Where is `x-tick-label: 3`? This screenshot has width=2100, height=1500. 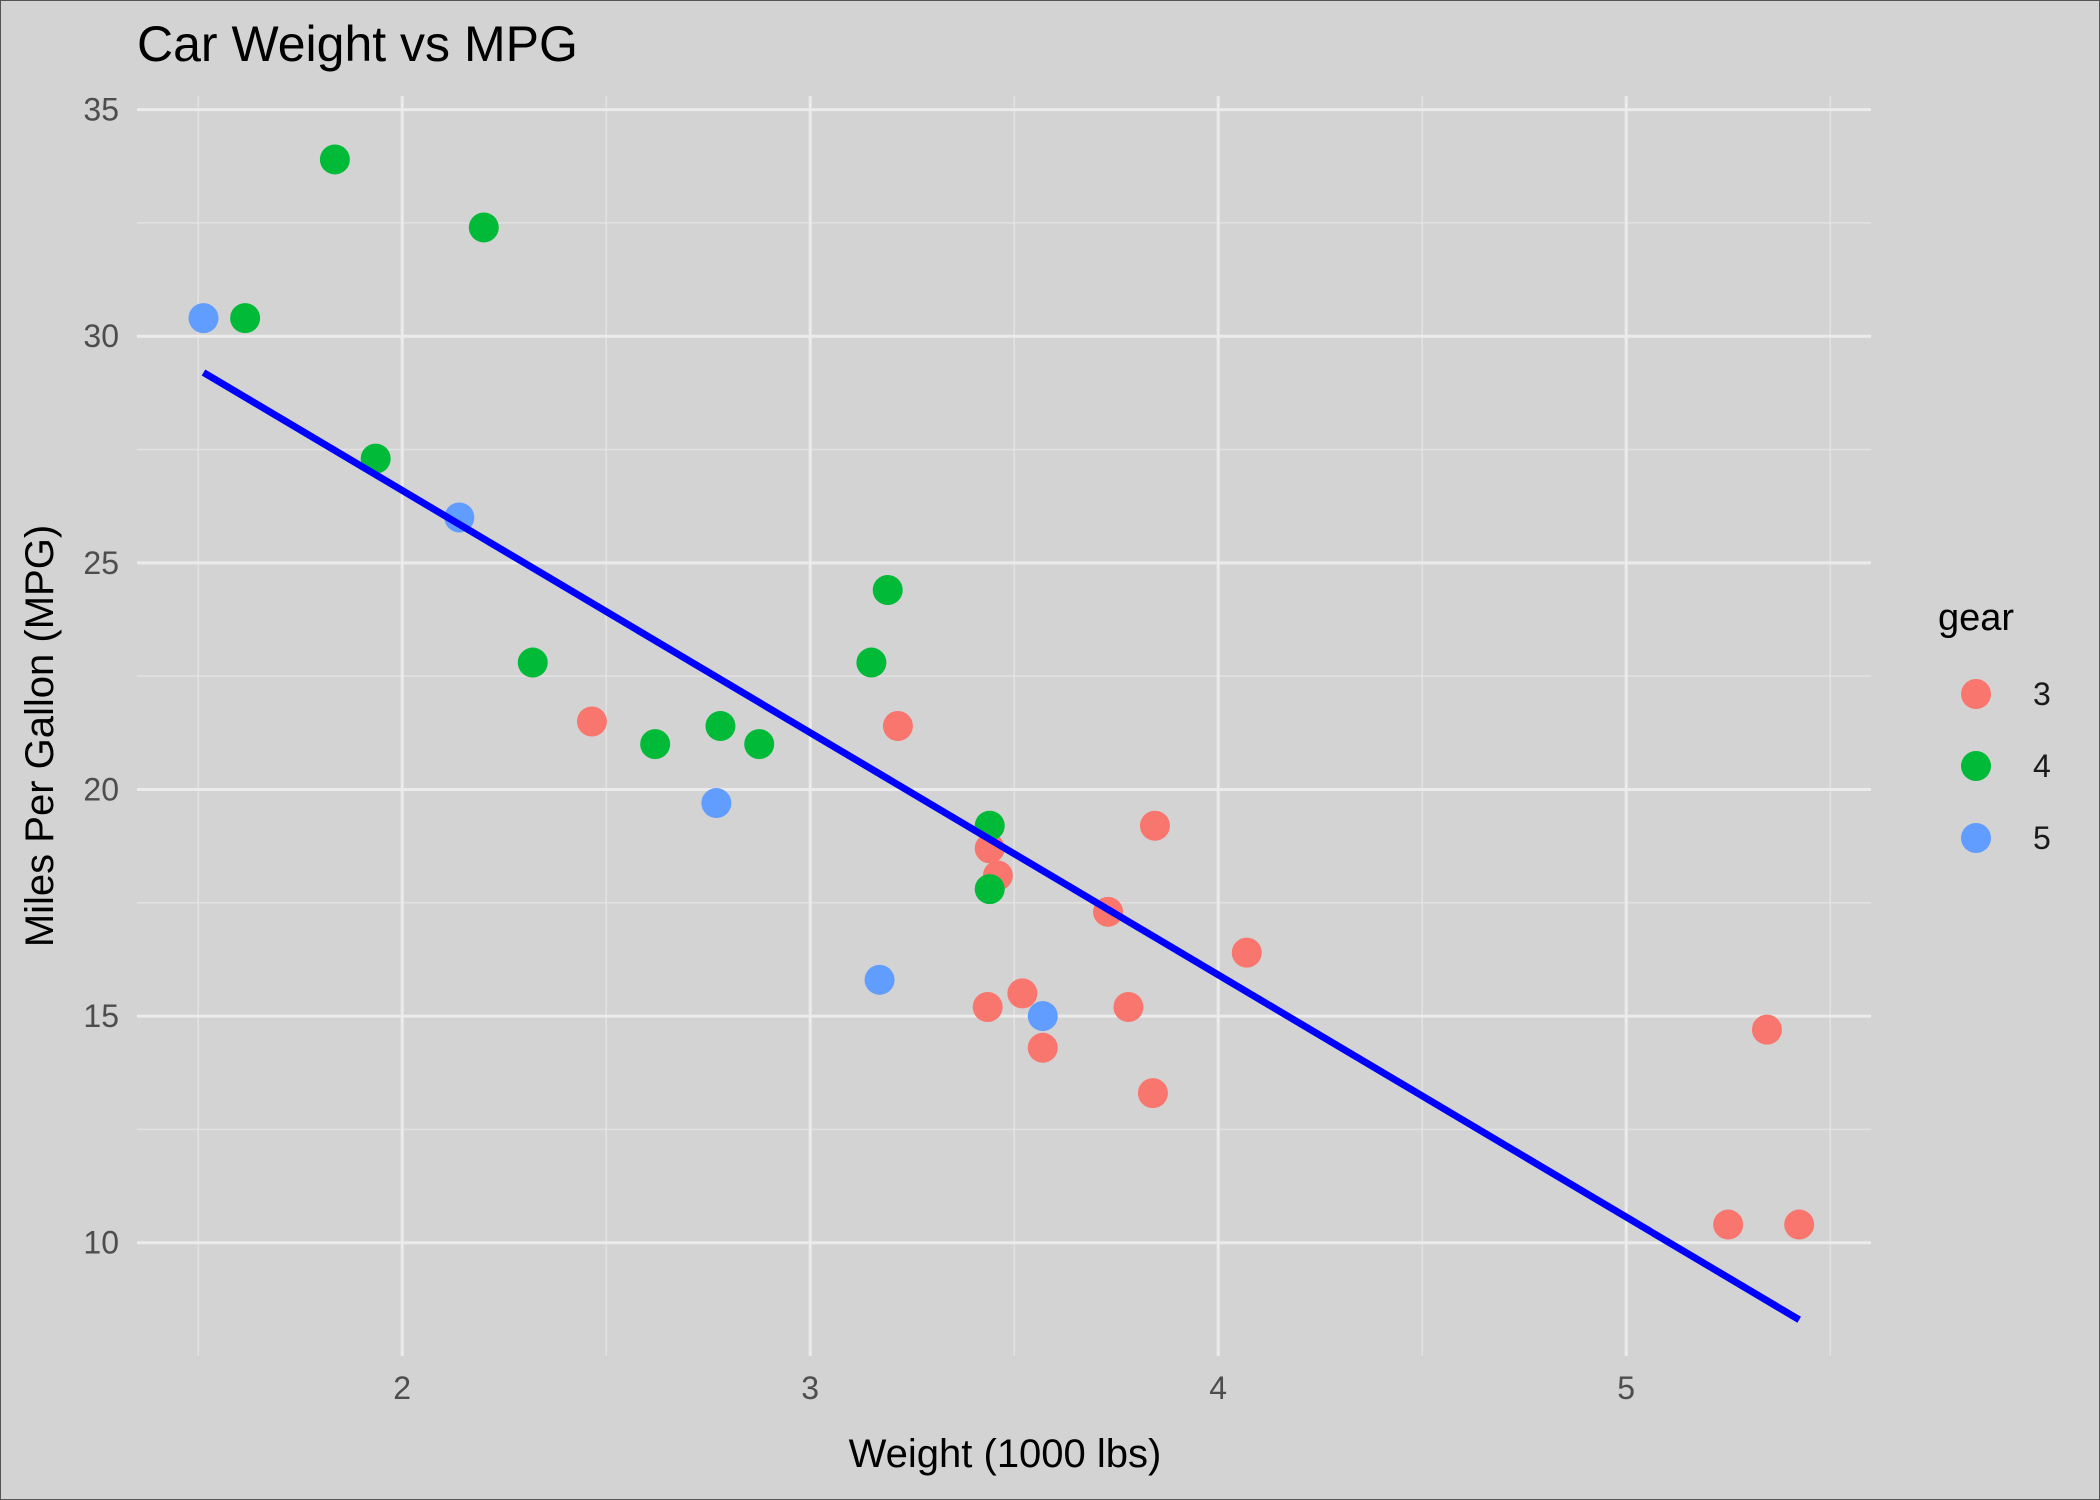 x-tick-label: 3 is located at coordinates (810, 1388).